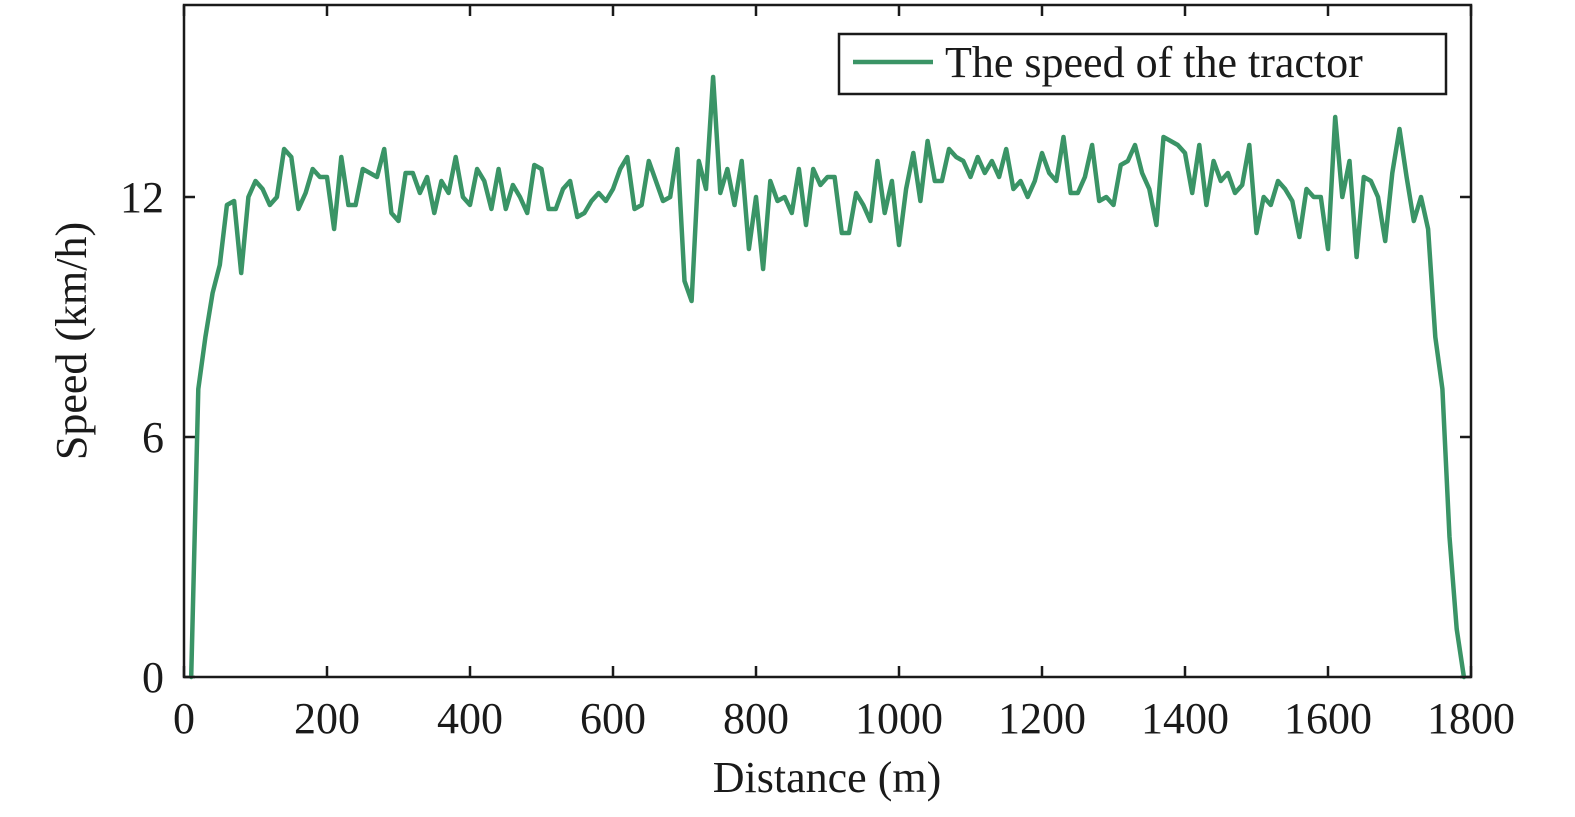  Describe the element at coordinates (1042, 718) in the screenshot. I see `x-tick-label: 1200` at that location.